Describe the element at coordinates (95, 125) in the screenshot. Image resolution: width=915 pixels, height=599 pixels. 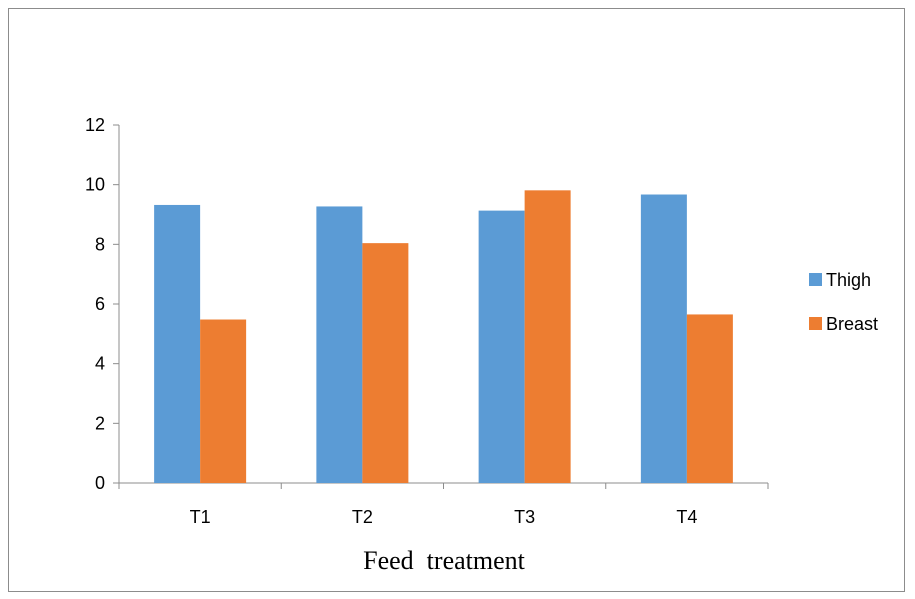
I see `y-tick-label: 12` at that location.